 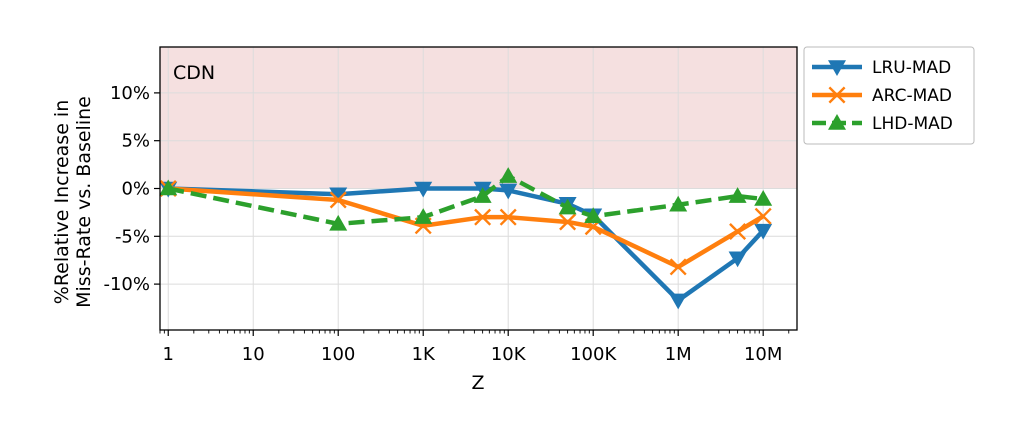 I want to click on x-tick-label: 1M, so click(x=678, y=354).